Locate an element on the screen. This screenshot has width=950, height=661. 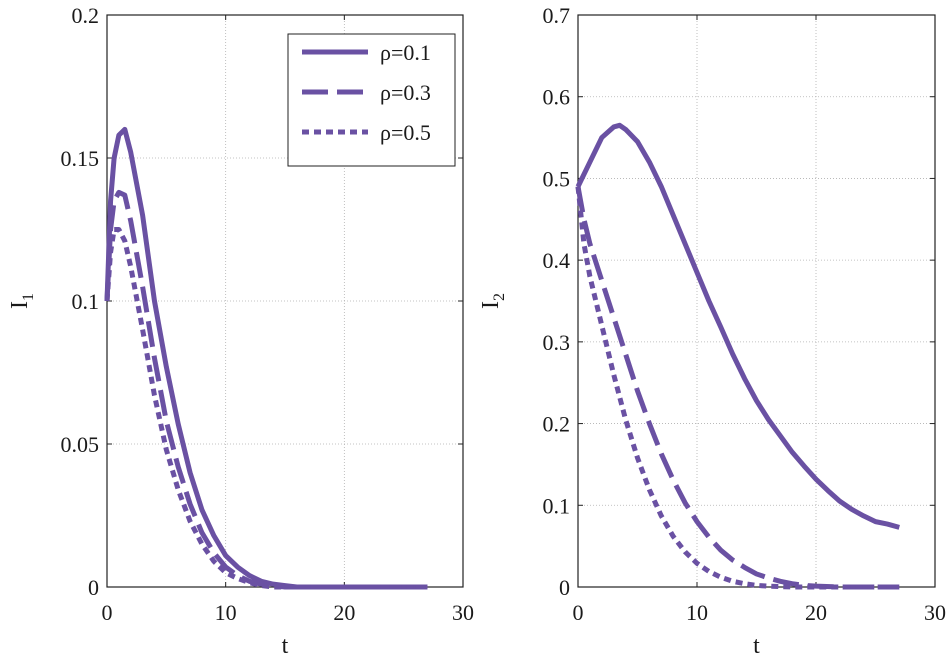
y-tick-label: 0.4 is located at coordinates (557, 260).